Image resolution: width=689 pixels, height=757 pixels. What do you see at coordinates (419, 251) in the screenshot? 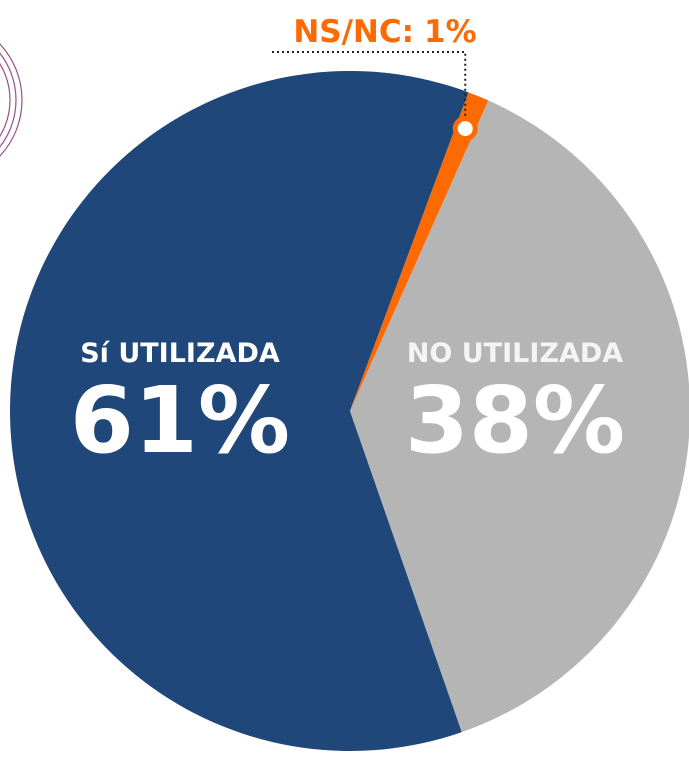
I see `pie-slice` at bounding box center [419, 251].